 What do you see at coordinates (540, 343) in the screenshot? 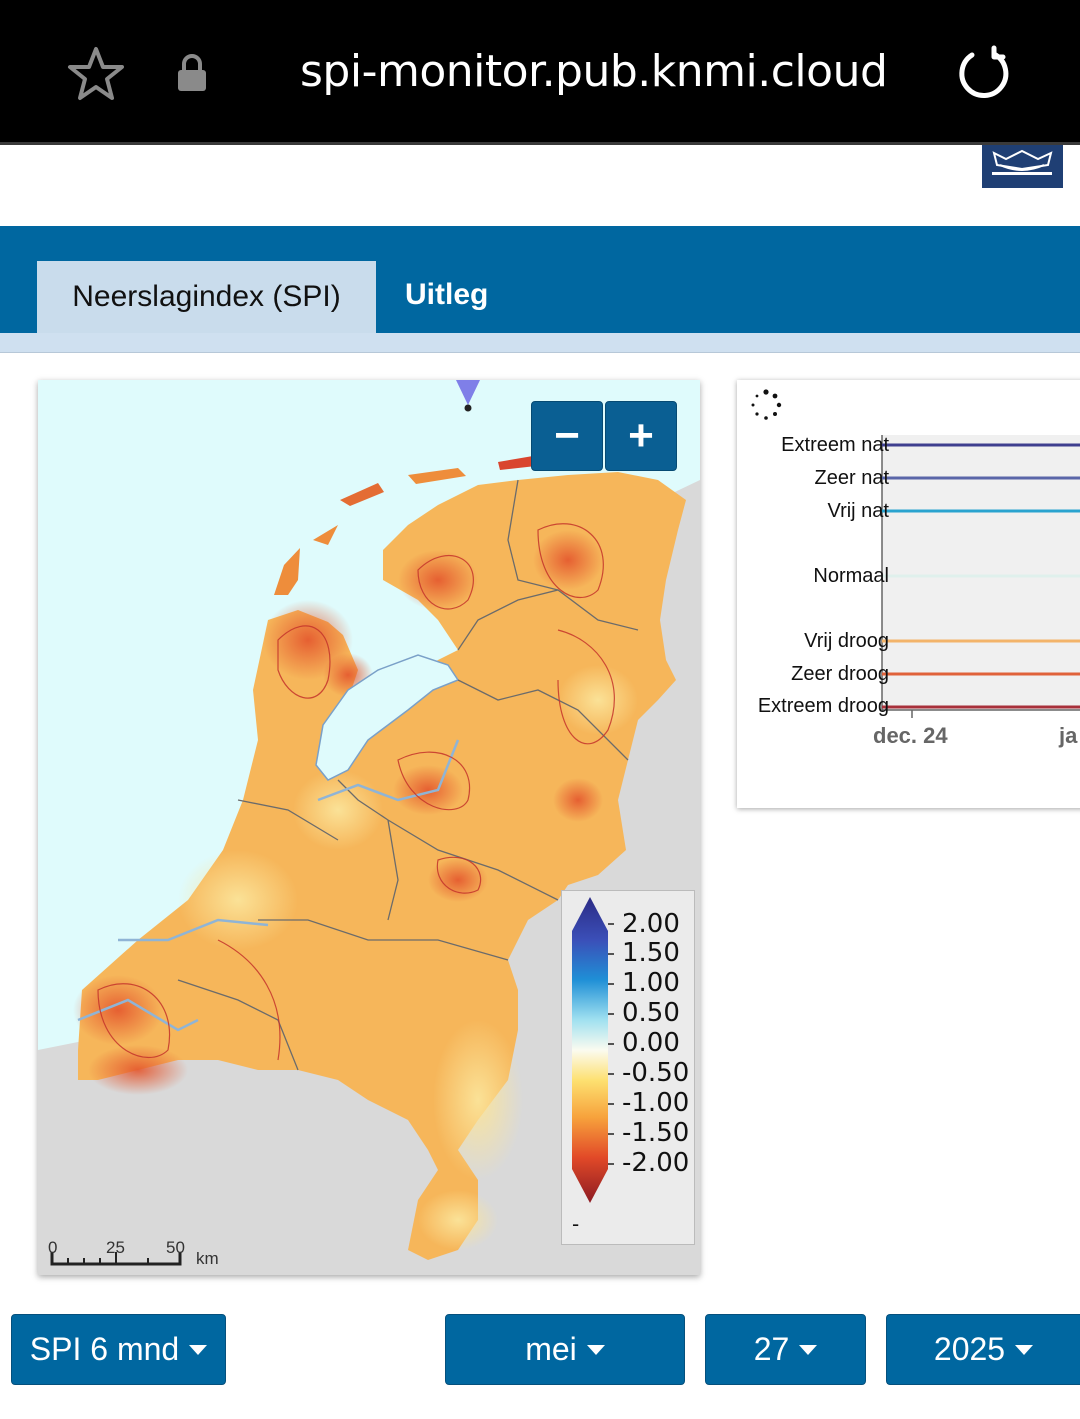
I see `tab-content-strip` at bounding box center [540, 343].